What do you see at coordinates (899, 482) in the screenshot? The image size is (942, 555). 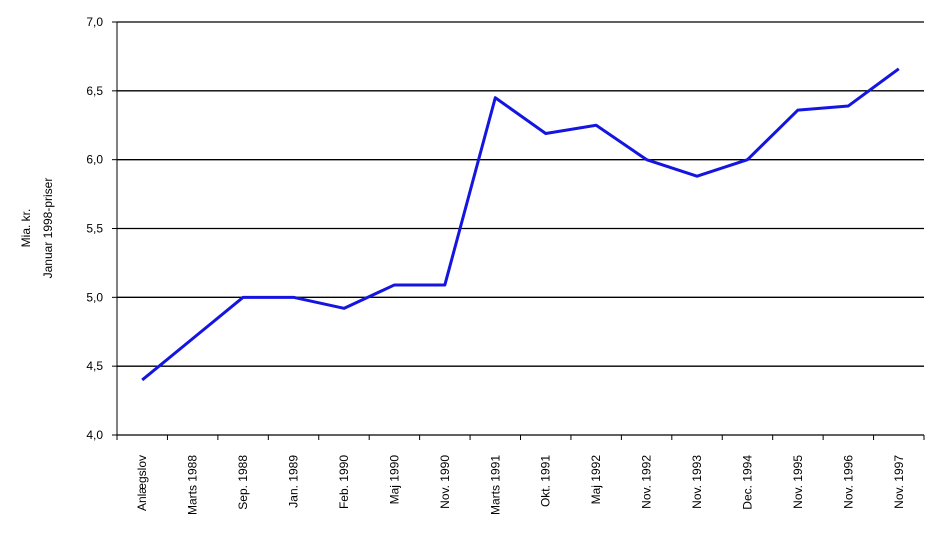 I see `x-tick-label: Nov. 1997` at bounding box center [899, 482].